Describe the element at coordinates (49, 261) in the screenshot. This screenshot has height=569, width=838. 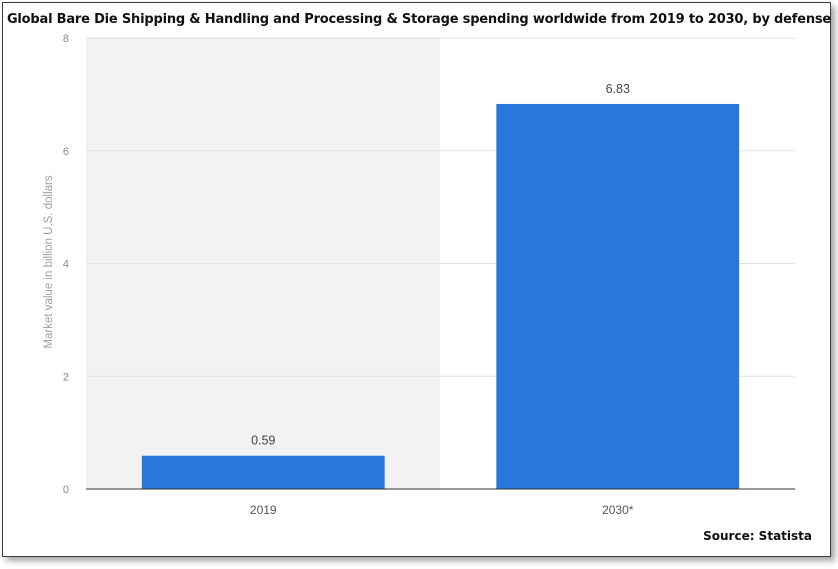
I see `y-axis-label: Market value in billion U.S. dollars` at that location.